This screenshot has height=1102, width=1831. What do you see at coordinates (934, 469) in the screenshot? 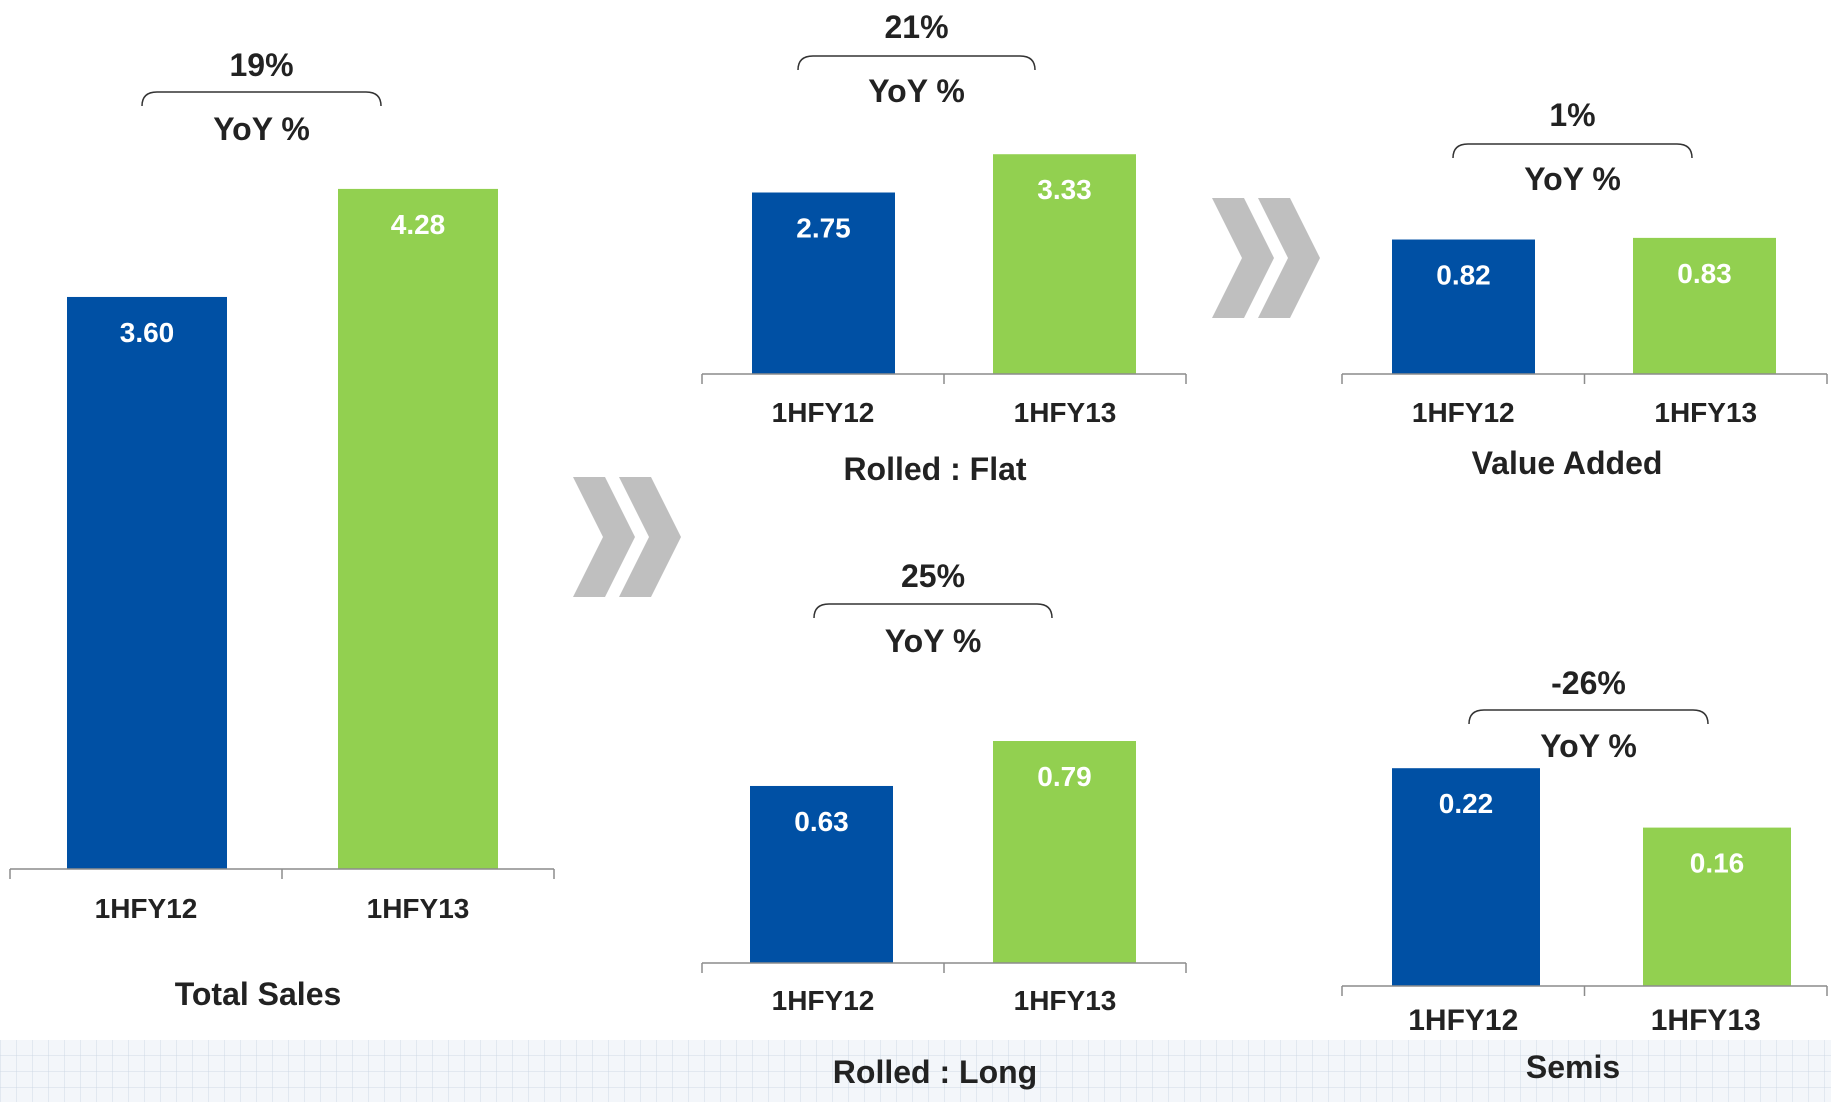
I see `chart-title: Rolled : Flat` at bounding box center [934, 469].